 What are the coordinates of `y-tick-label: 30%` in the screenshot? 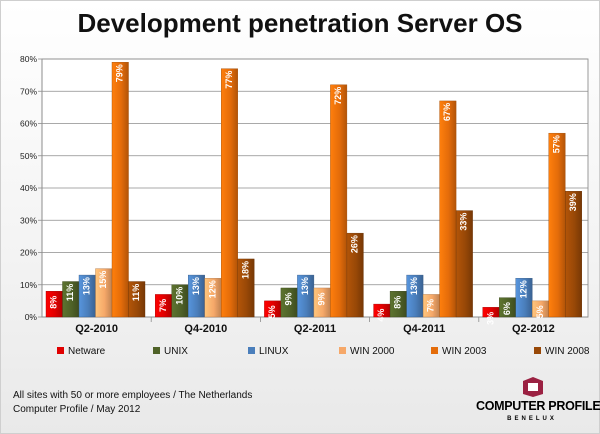 It's located at (28, 220).